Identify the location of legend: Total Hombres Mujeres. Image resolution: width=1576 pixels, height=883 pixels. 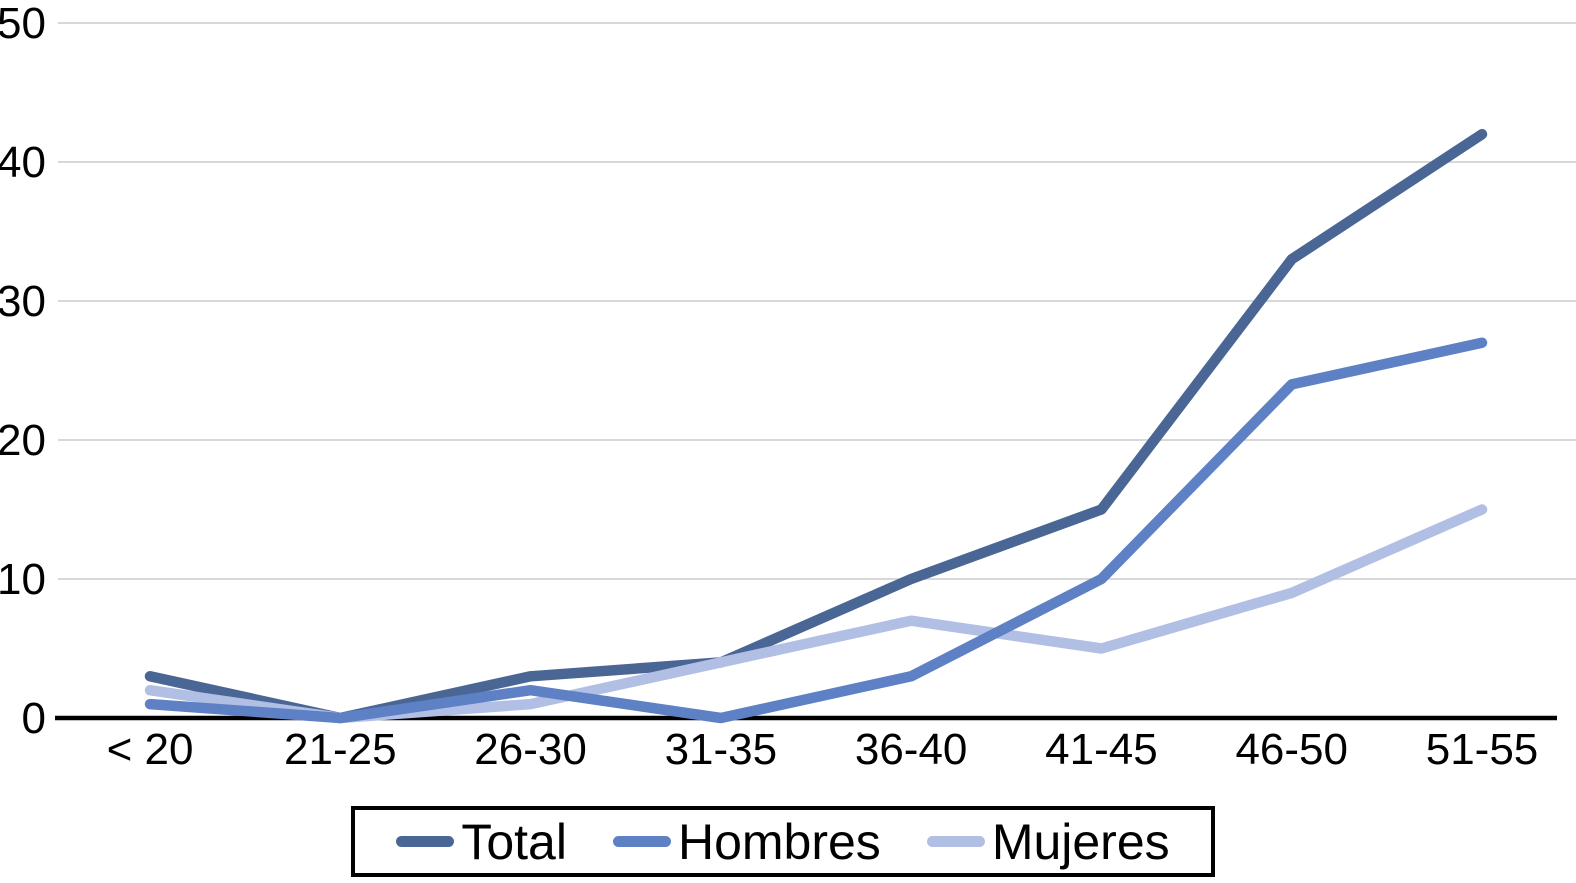
(783, 841).